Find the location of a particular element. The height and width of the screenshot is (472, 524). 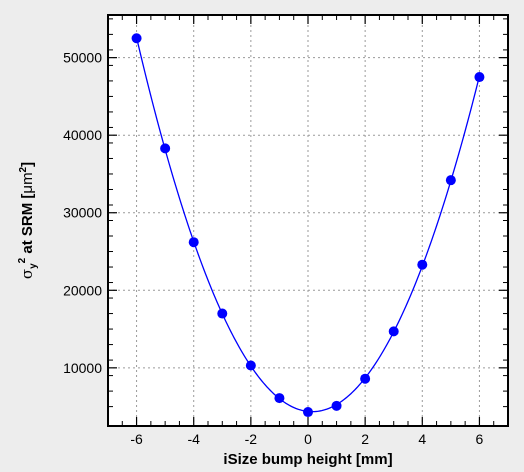

y-axis-title: σy2 at SRM [μm2] is located at coordinates (28, 220).